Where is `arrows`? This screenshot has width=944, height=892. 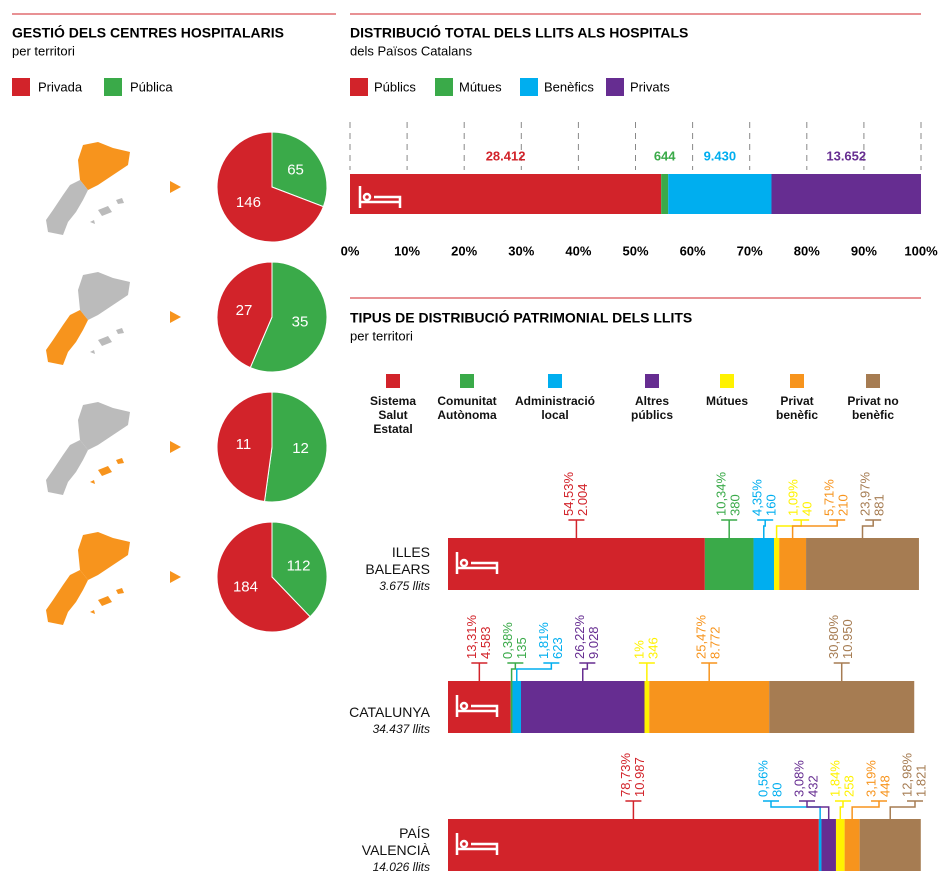 arrows is located at coordinates (175, 382).